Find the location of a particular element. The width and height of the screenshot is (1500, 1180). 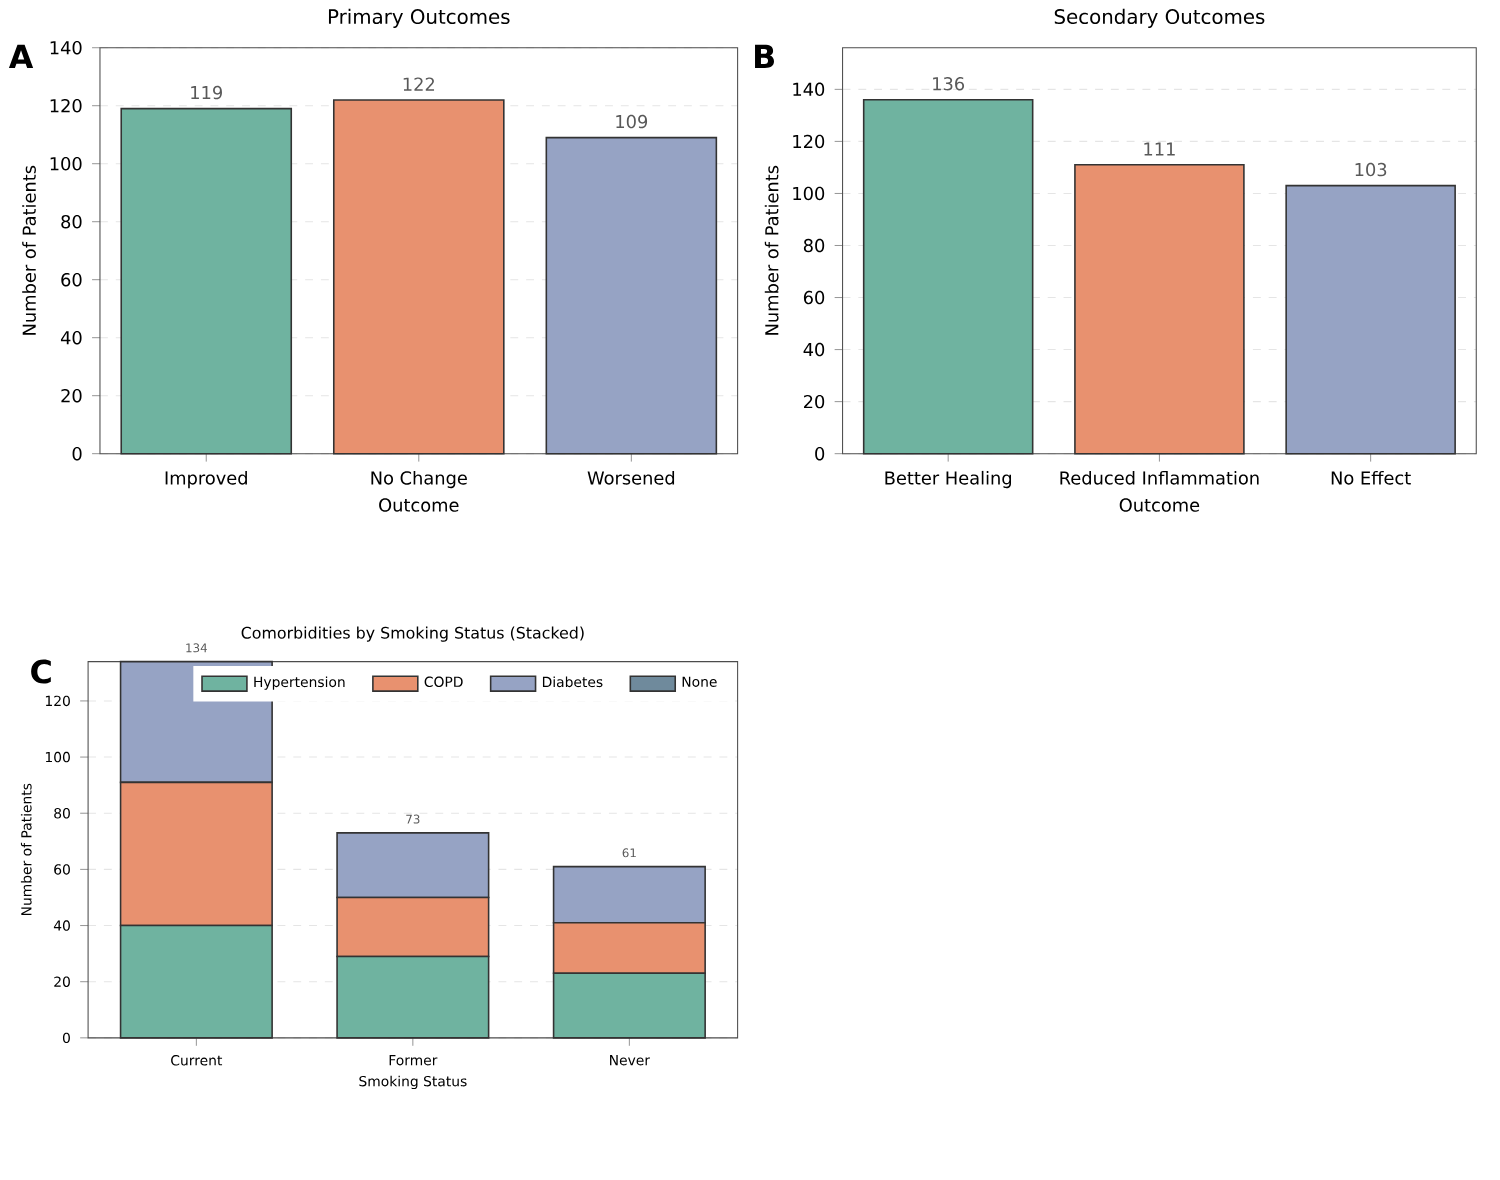

data-label: 136 is located at coordinates (949, 83).